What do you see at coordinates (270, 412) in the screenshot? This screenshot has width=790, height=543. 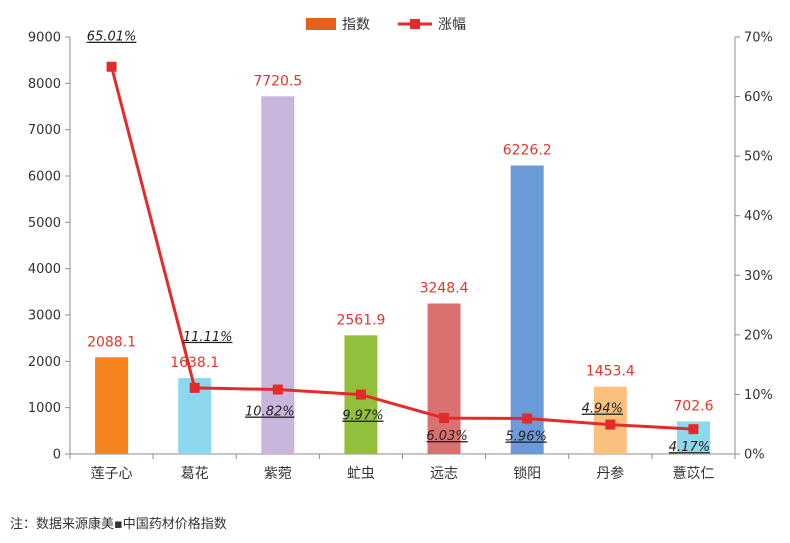 I see `line-value-label: 10.82%` at bounding box center [270, 412].